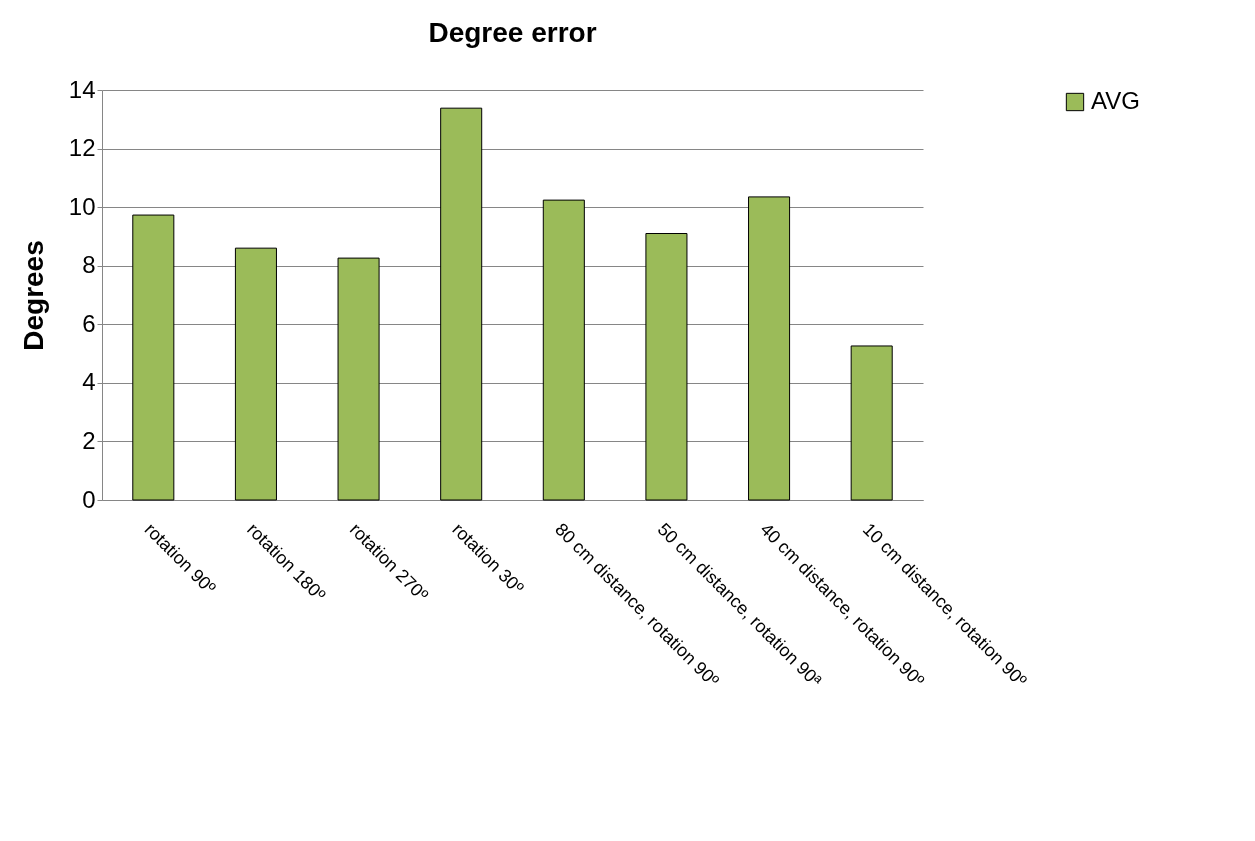 The image size is (1255, 841). Describe the element at coordinates (89, 265) in the screenshot. I see `y-tick-label: 8` at that location.